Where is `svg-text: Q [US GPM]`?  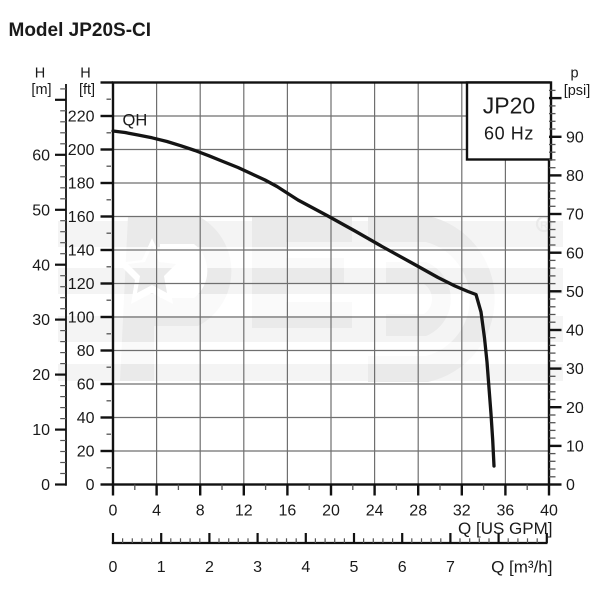 svg-text: Q [US GPM] is located at coordinates (505, 528).